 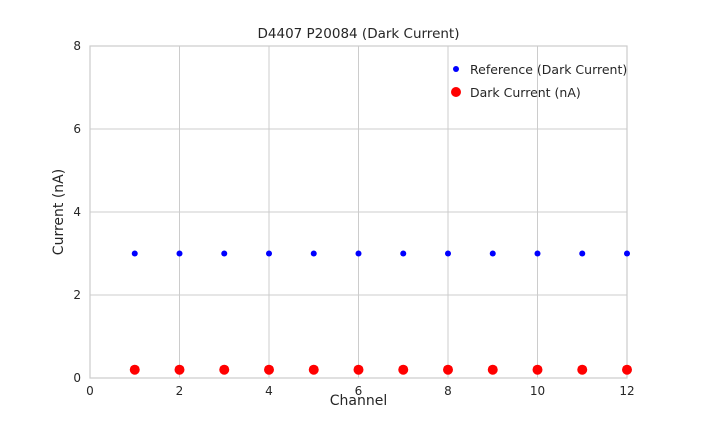 What do you see at coordinates (269, 391) in the screenshot?
I see `x-tick-label: 4` at bounding box center [269, 391].